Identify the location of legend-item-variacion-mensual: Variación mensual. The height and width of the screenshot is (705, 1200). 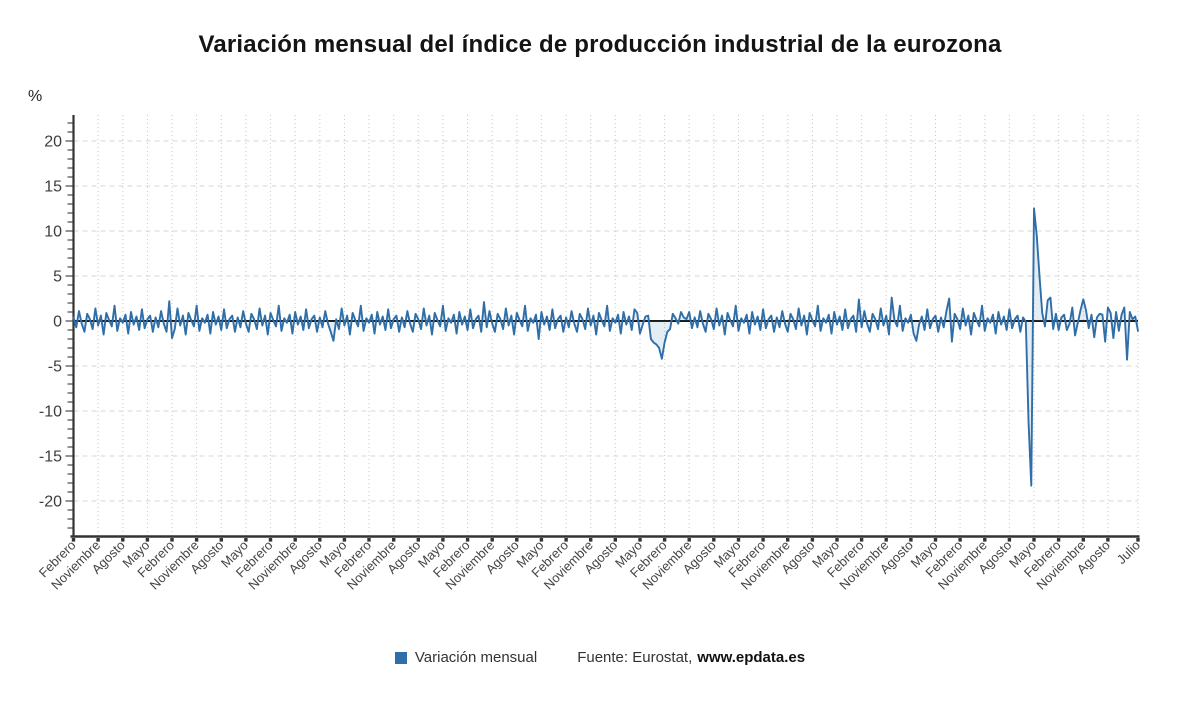
(466, 657).